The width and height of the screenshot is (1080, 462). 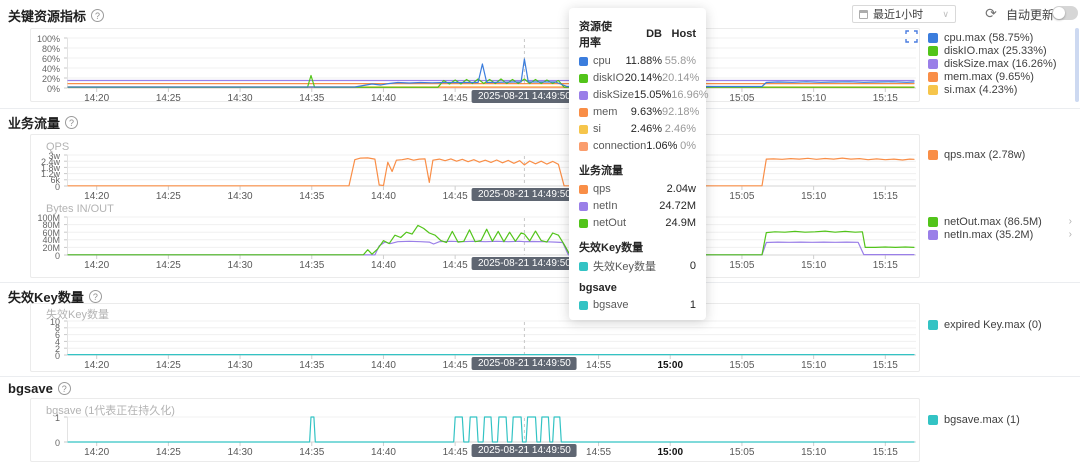 I want to click on x-axis-label: 15:10, so click(x=814, y=452).